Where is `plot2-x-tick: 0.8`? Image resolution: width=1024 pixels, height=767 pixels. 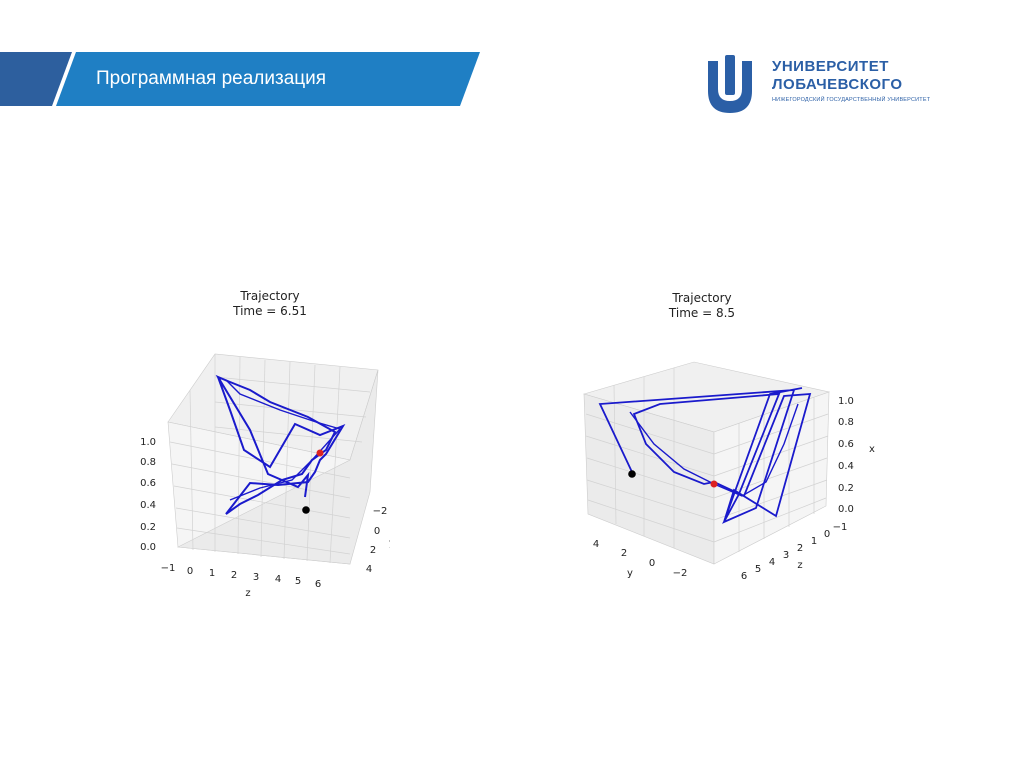 plot2-x-tick: 0.8 is located at coordinates (846, 422).